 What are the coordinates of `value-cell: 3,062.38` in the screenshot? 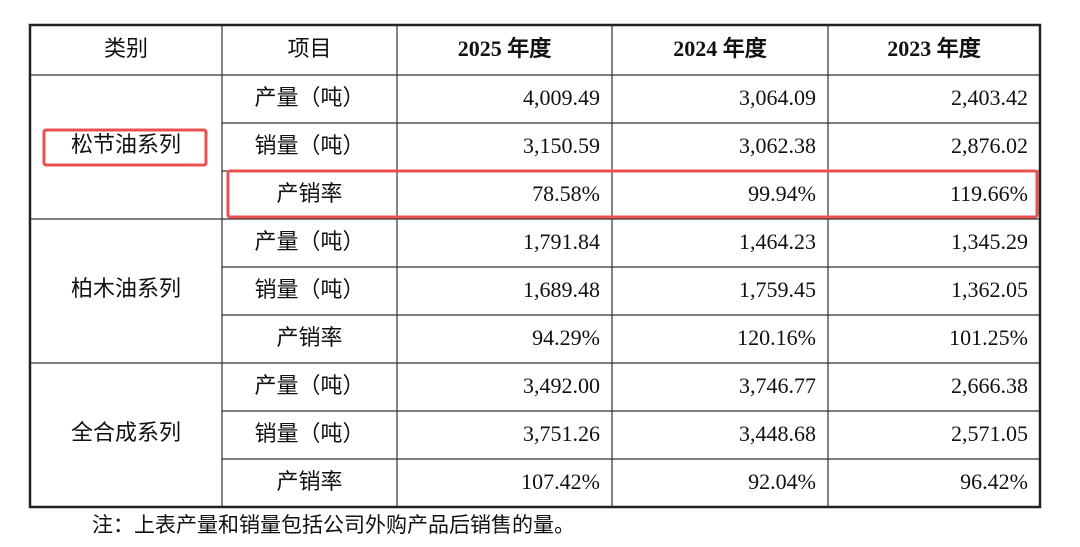 It's located at (777, 145).